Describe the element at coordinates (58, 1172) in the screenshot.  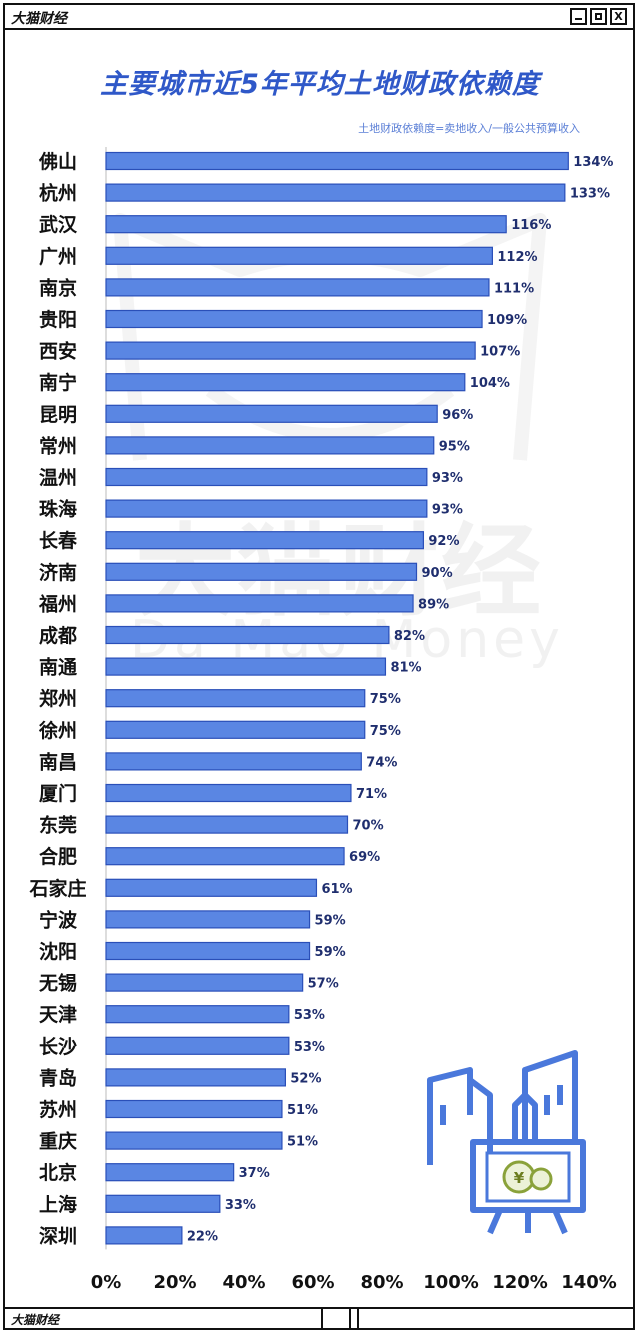
I see `category-label: 北京` at that location.